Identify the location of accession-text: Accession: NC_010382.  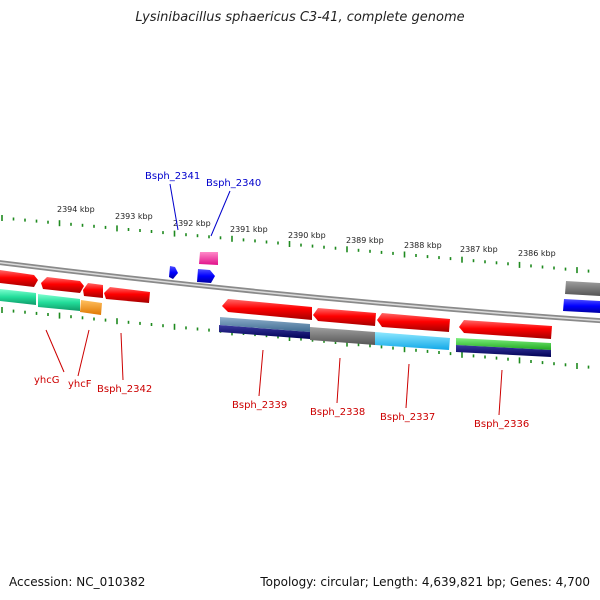
(77, 582).